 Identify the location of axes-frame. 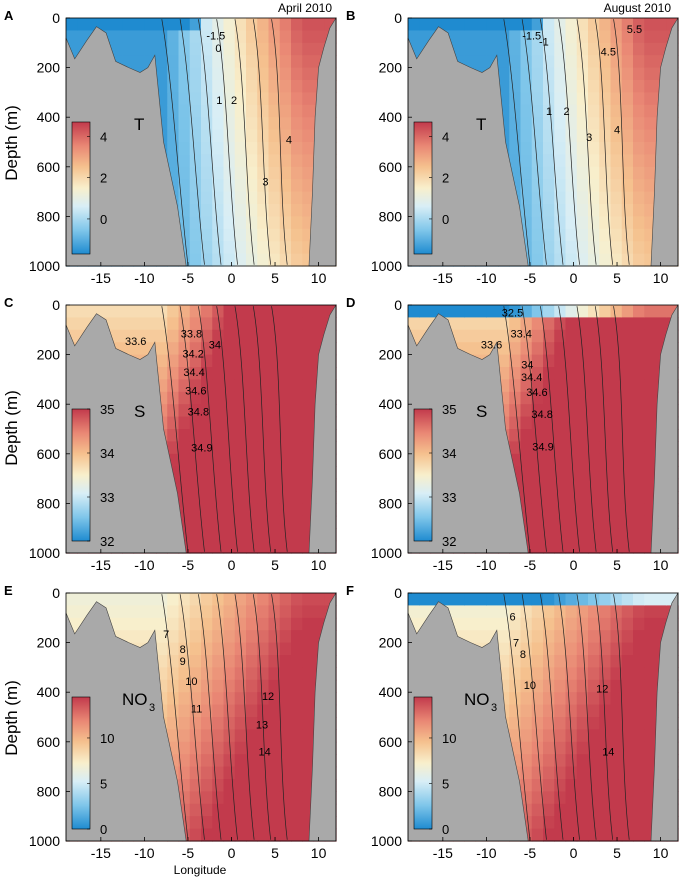
(543, 717).